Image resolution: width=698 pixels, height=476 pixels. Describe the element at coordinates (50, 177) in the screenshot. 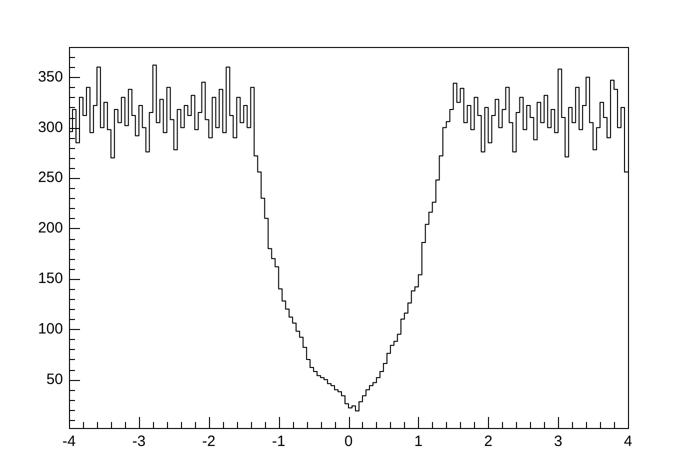

I see `y-tick-label: 250` at that location.